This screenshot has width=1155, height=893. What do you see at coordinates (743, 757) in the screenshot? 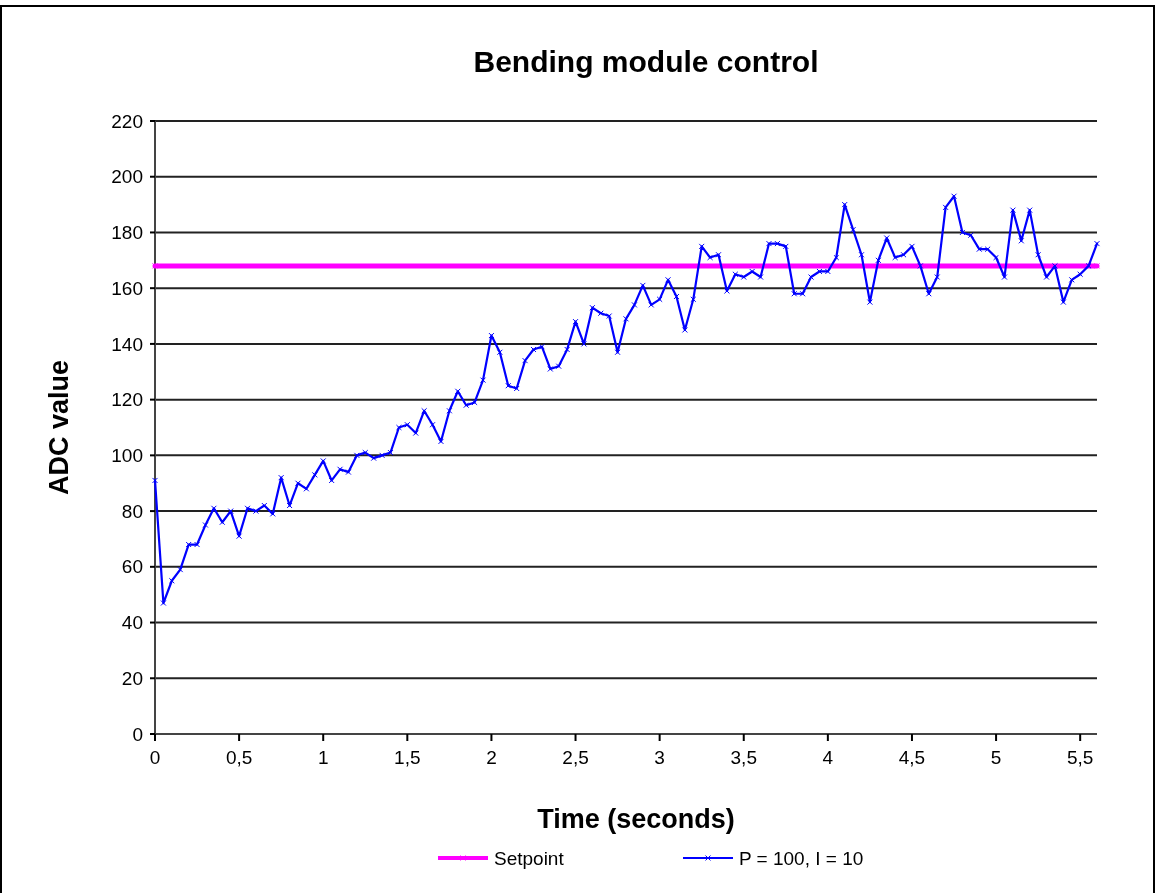
I see `x-tick-label: 3,5` at bounding box center [743, 757].